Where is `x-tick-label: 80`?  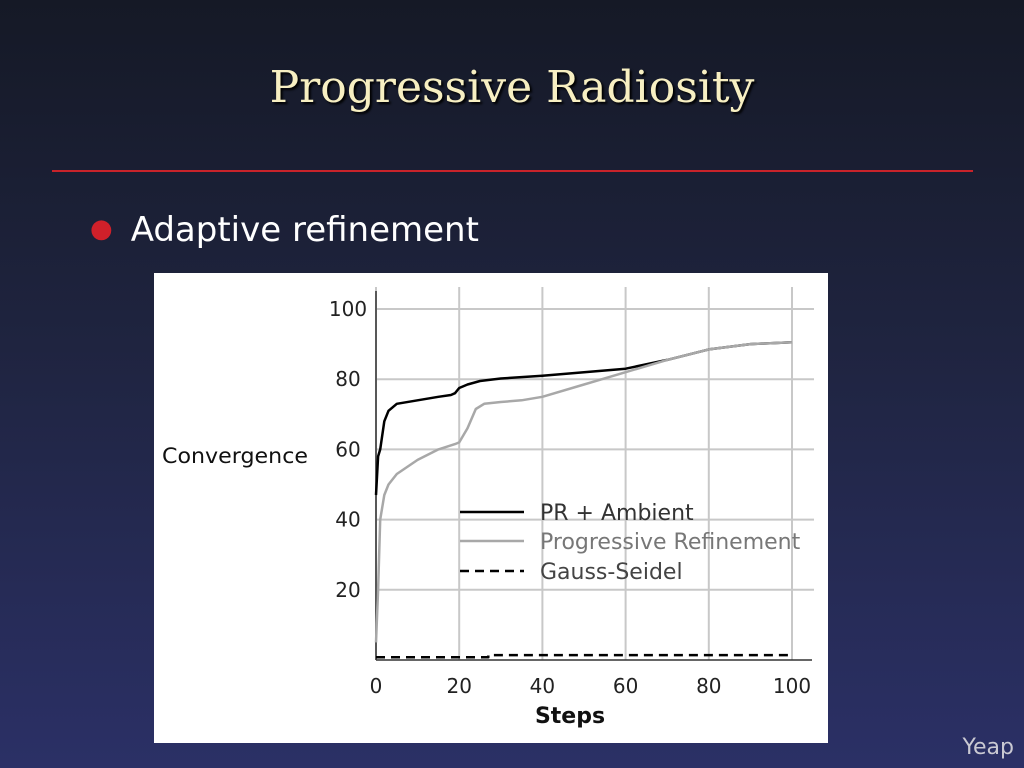
x-tick-label: 80 is located at coordinates (708, 686).